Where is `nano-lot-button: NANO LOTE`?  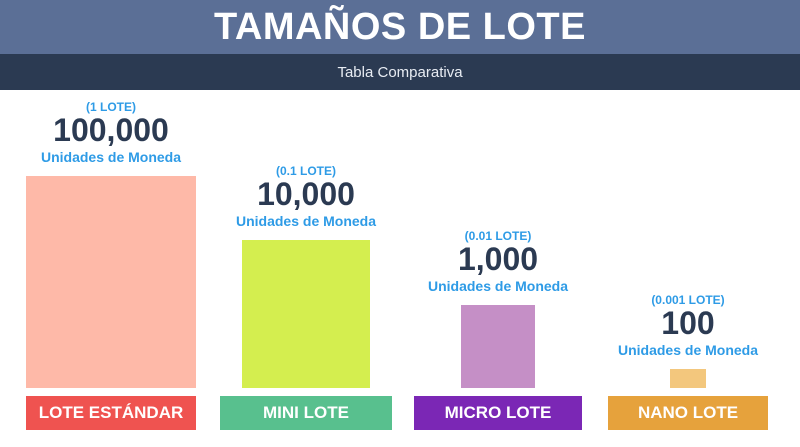 nano-lot-button: NANO LOTE is located at coordinates (688, 413).